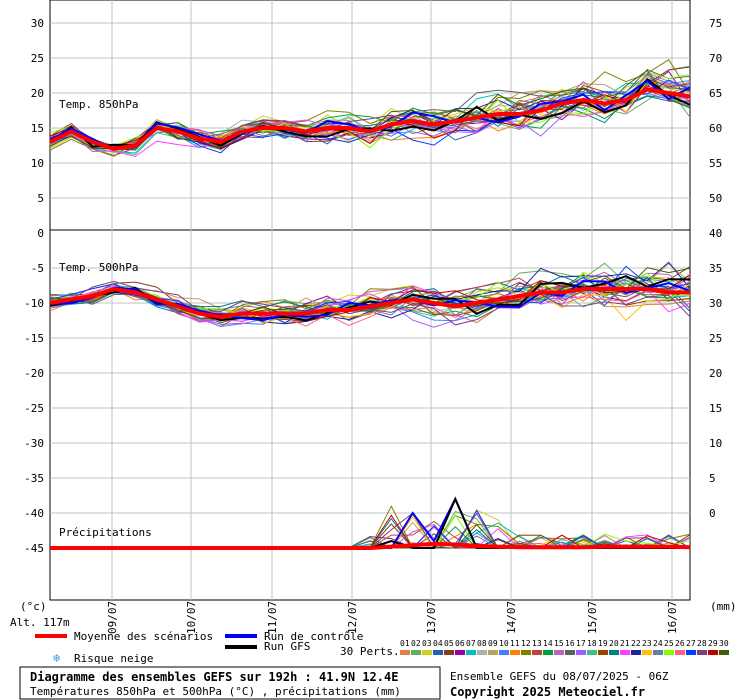  I want to click on tick-right-500: 35, so click(715, 268).